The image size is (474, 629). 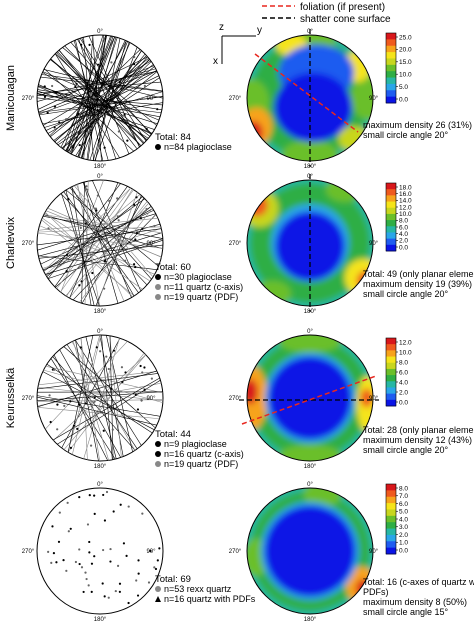 I want to click on colorbar-tick-3-4: 4.0, so click(x=403, y=519).